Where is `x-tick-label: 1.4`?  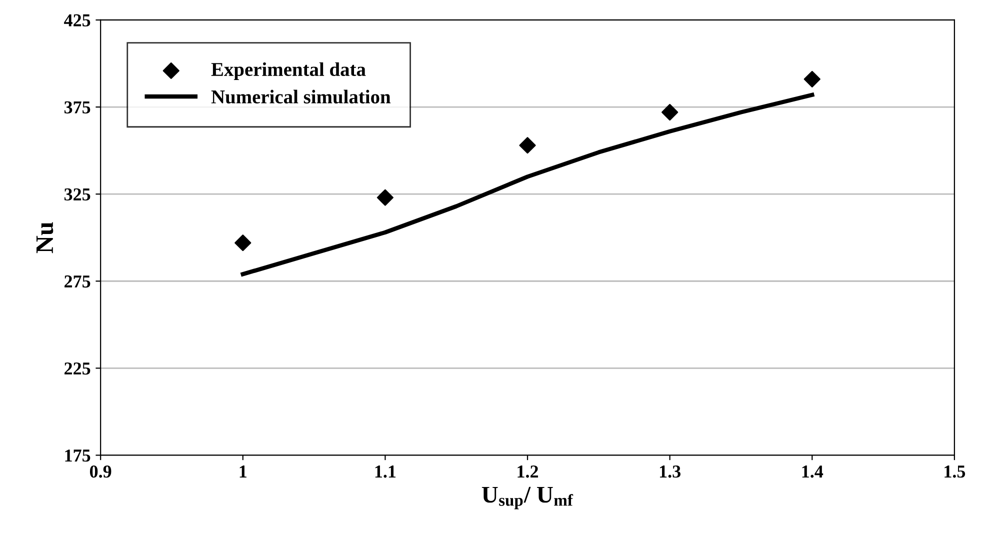
x-tick-label: 1.4 is located at coordinates (813, 472).